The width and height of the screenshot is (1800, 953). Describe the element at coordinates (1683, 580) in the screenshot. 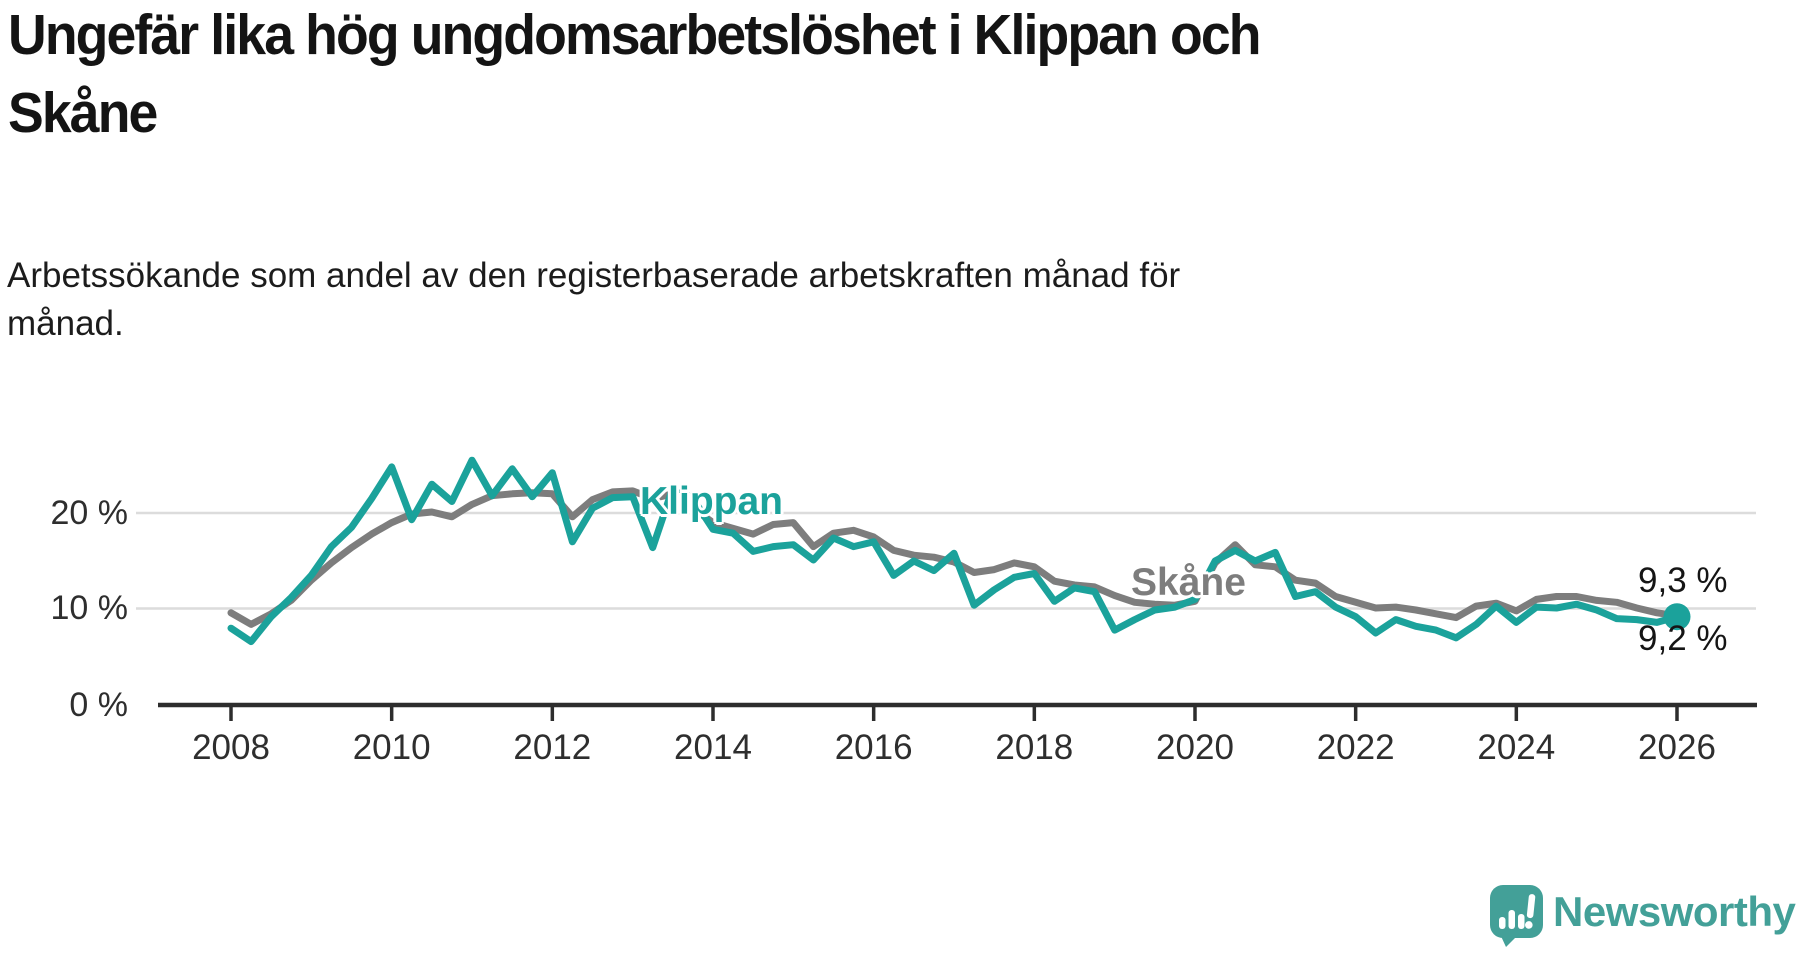

I see `end-value-label-skane: 9,3 %` at that location.